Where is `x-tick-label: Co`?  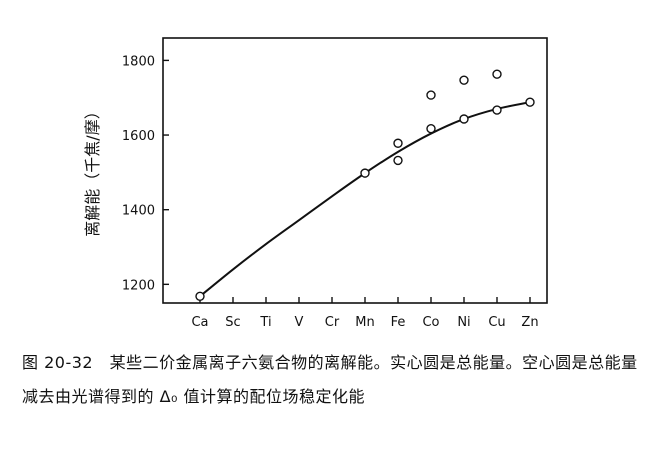 x-tick-label: Co is located at coordinates (430, 322).